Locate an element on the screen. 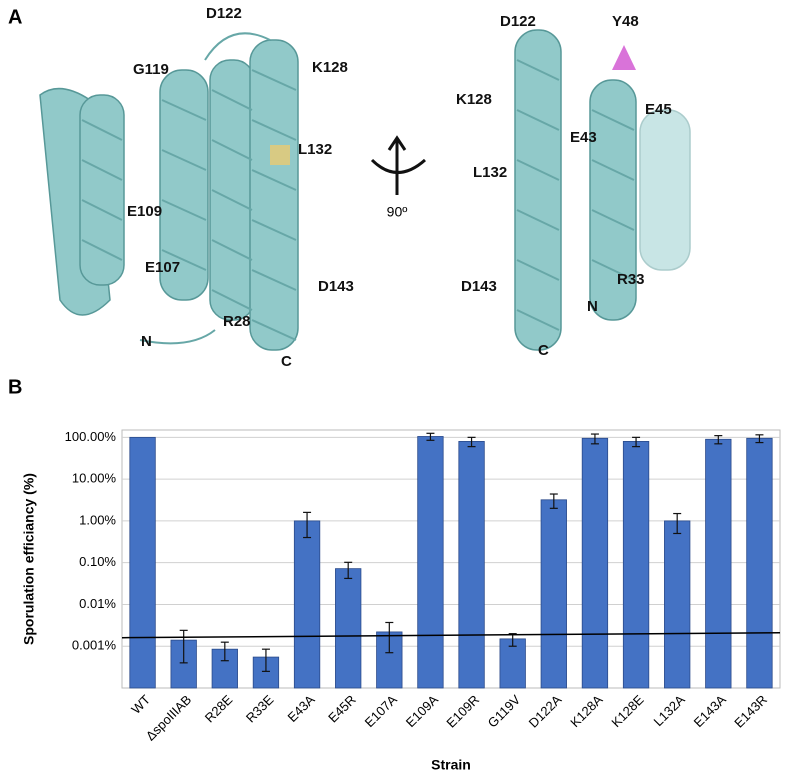 This screenshot has width=788, height=781. x-tick-label: E109A is located at coordinates (422, 711).